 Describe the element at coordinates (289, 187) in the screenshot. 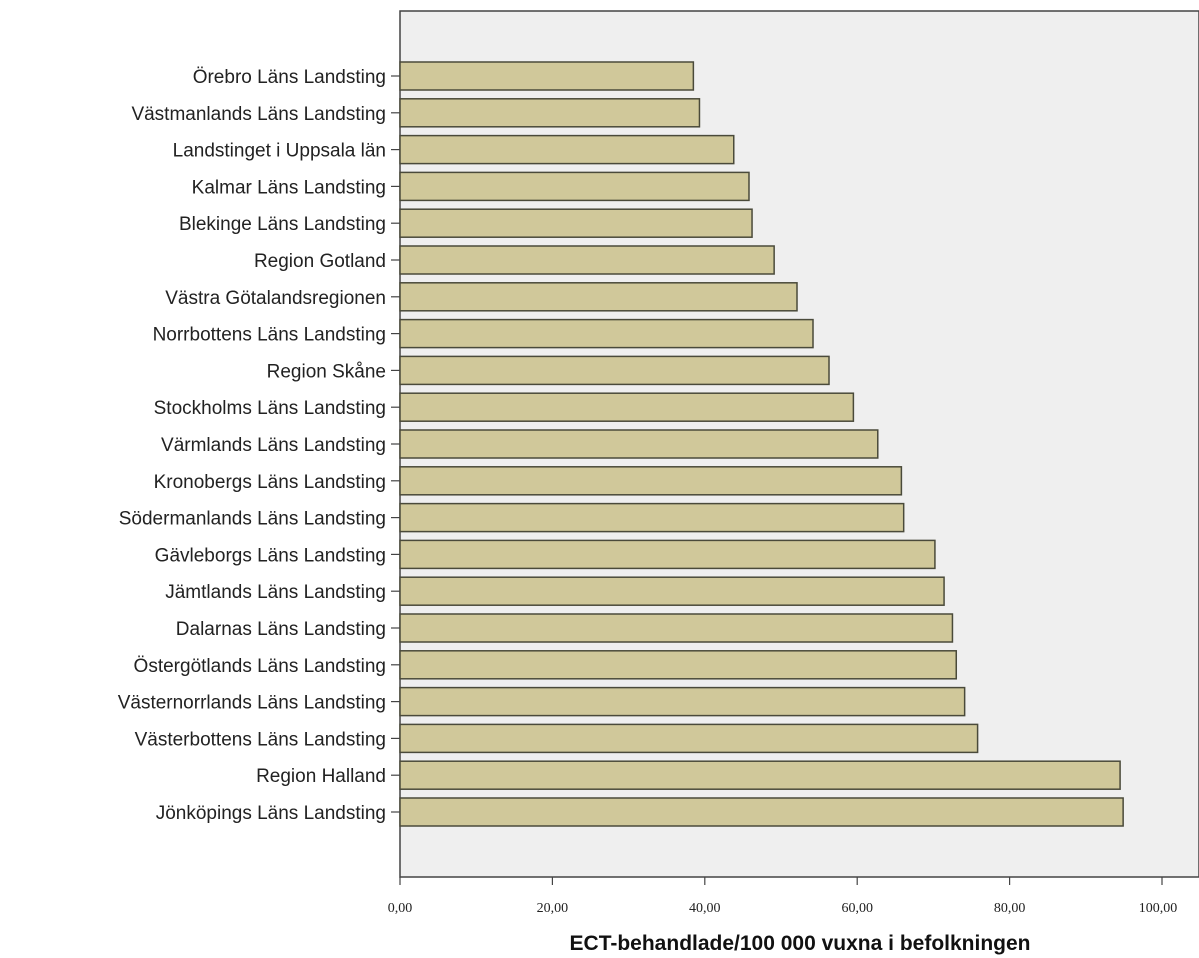

I see `category-label: Kalmar Läns Landsting` at that location.